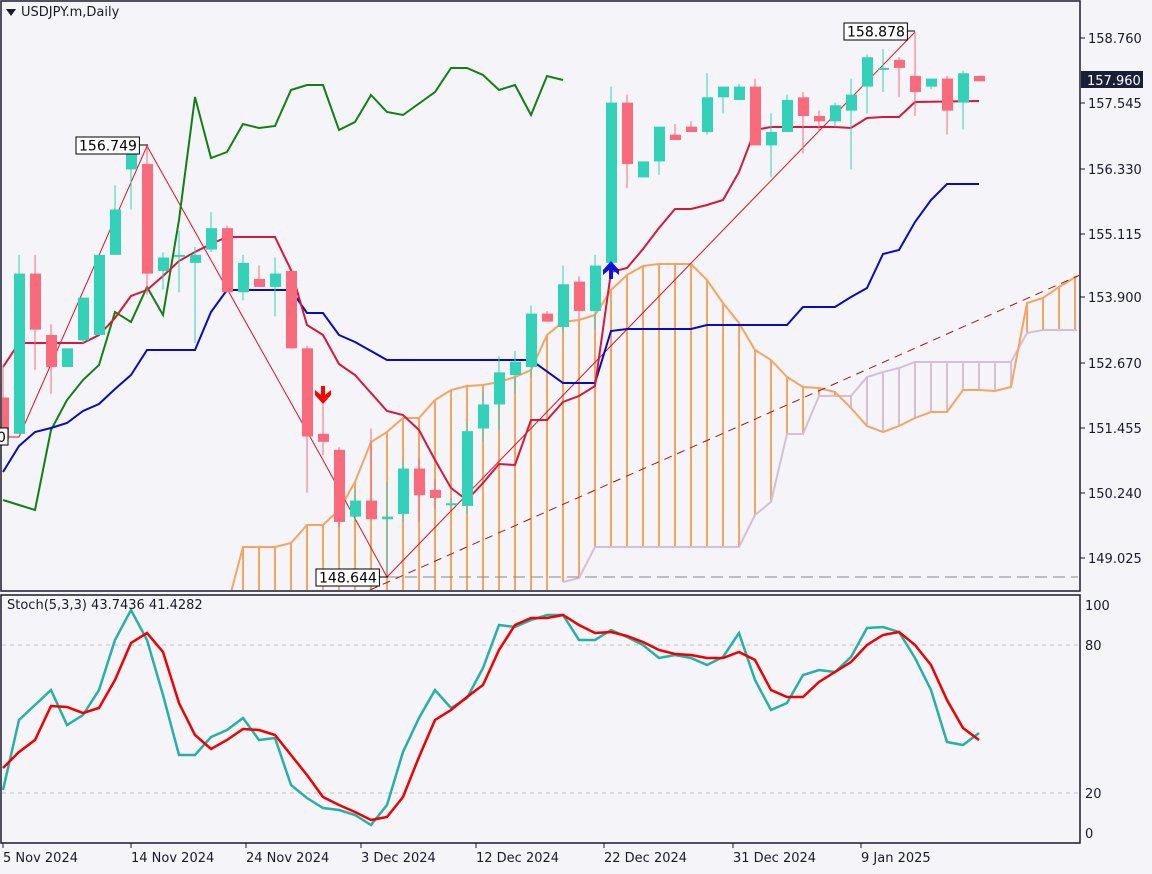  I want to click on low-label-148644-text: 148.644, so click(348, 579).